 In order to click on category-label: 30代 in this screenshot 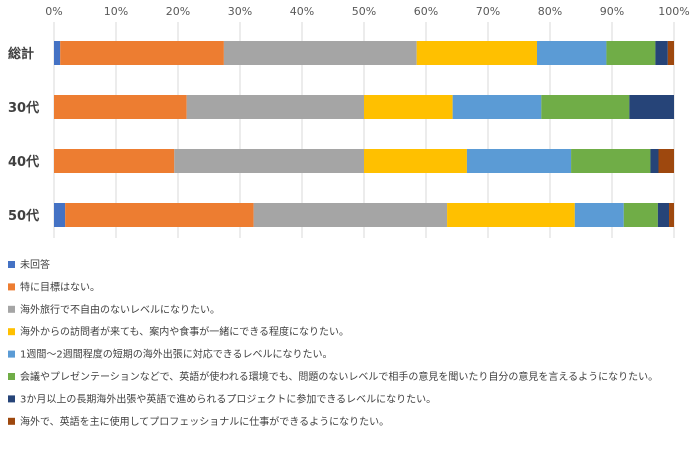, I will do `click(23, 108)`.